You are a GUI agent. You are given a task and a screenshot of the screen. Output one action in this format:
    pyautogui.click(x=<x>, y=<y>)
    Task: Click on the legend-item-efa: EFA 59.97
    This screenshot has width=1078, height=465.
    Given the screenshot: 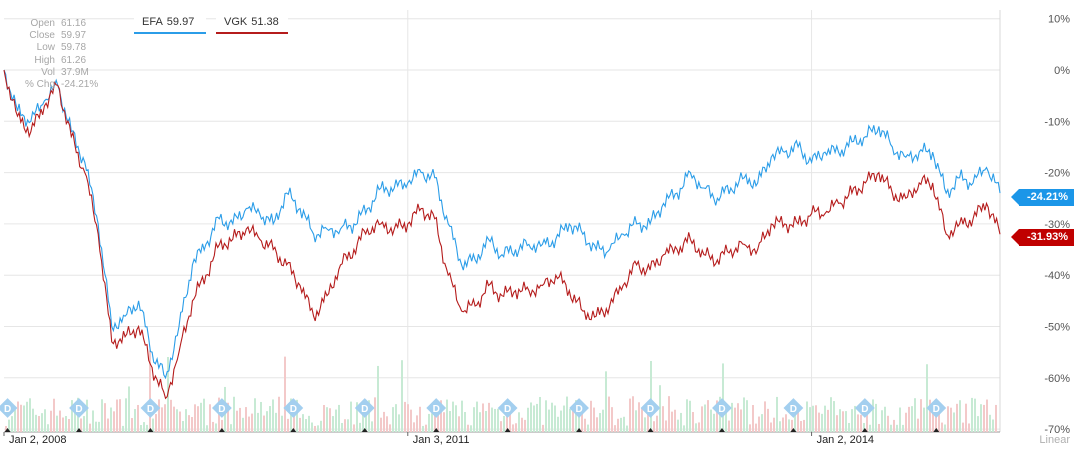 What is the action you would take?
    pyautogui.click(x=170, y=23)
    